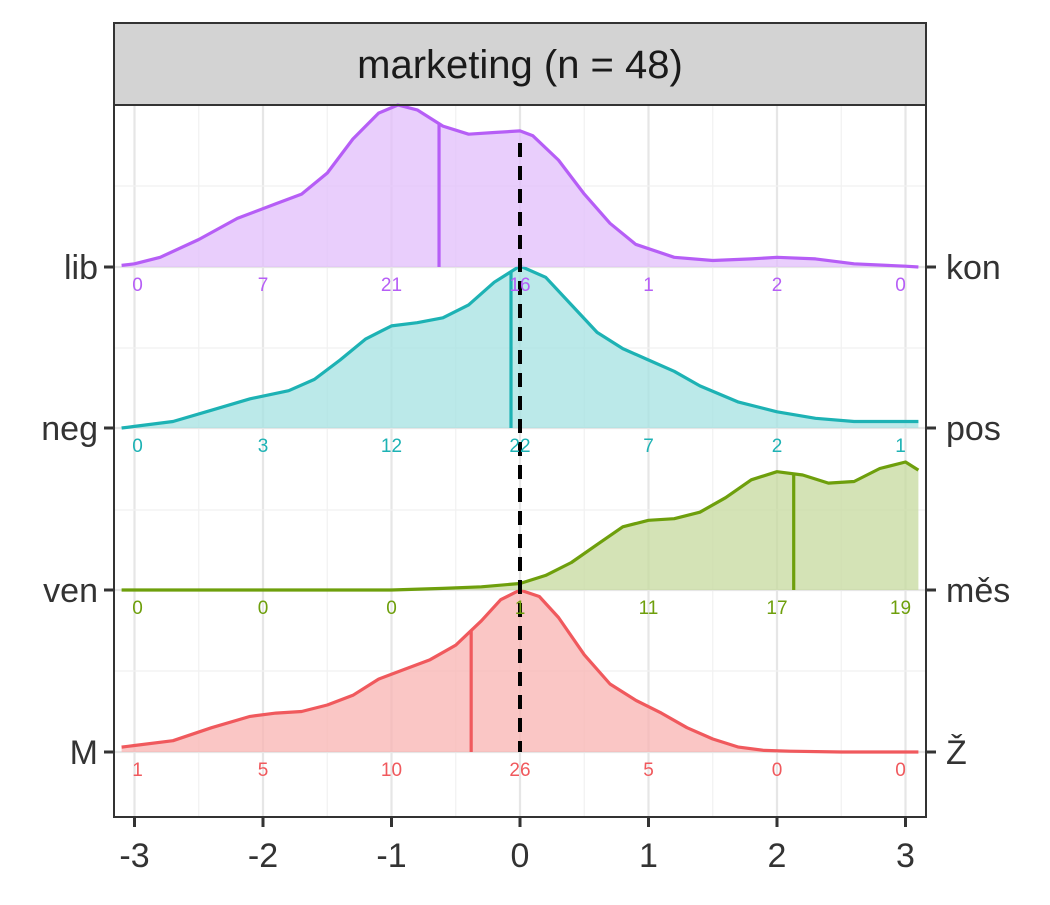 The image size is (1050, 905). Describe the element at coordinates (520, 856) in the screenshot. I see `x-tick-label: 0` at that location.